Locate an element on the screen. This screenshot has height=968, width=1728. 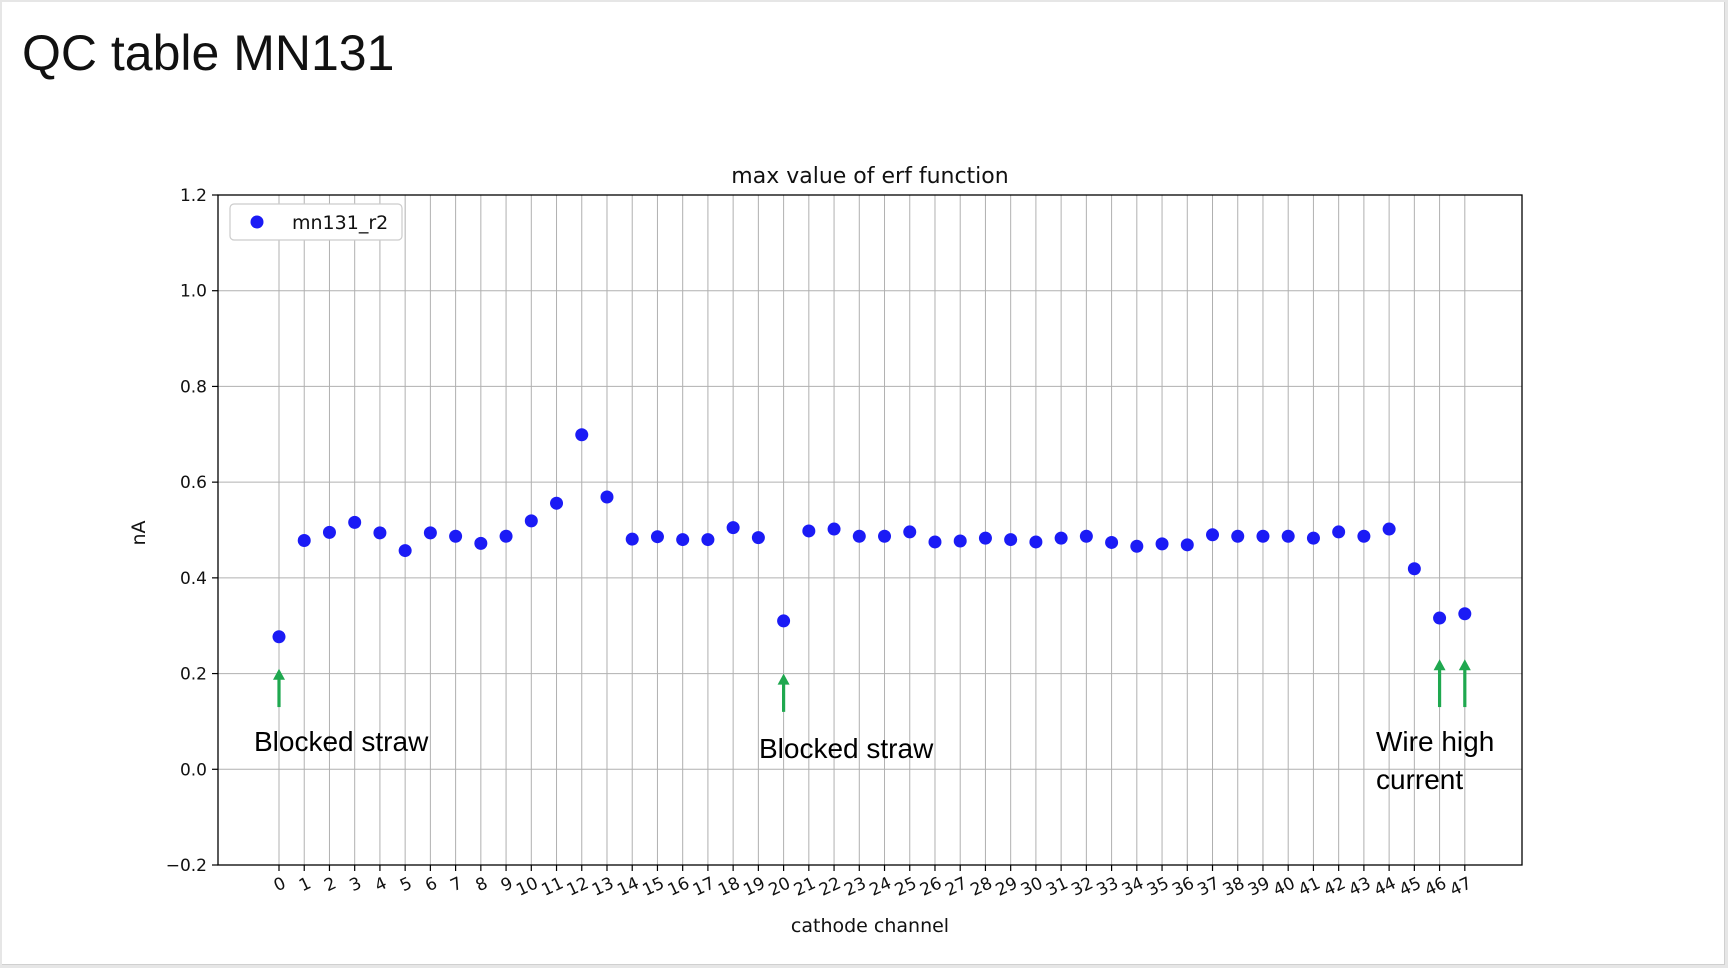
x-tick-label: 42 is located at coordinates (1335, 886).